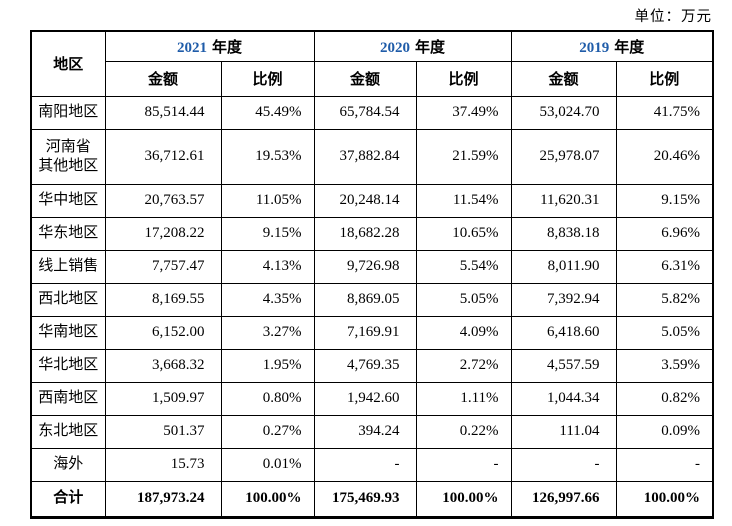  Describe the element at coordinates (68, 464) in the screenshot. I see `region-cell: 海外` at that location.